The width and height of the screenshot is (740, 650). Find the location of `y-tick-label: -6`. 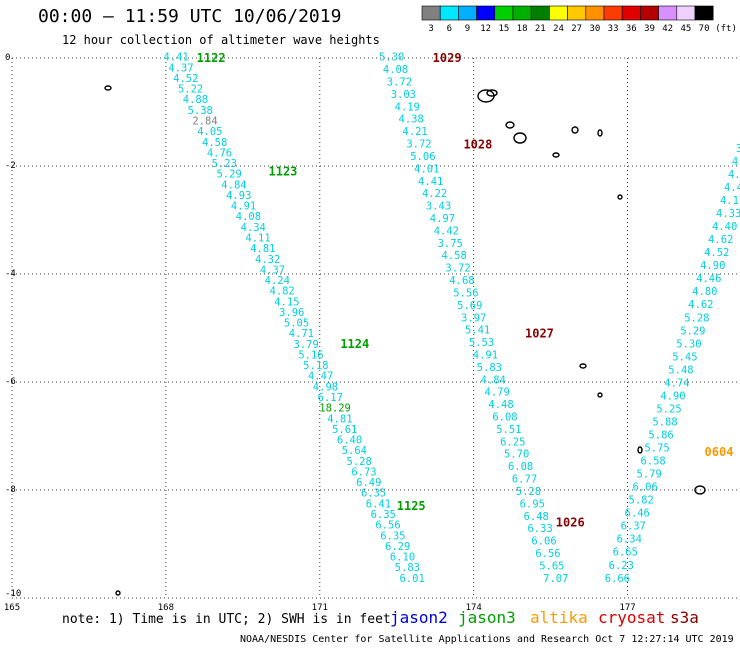

y-tick-label: -6 is located at coordinates (10, 382).